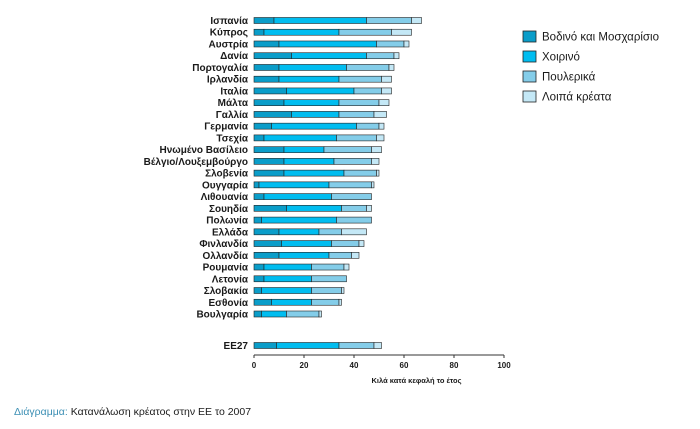 The height and width of the screenshot is (429, 700). What do you see at coordinates (227, 174) in the screenshot?
I see `category-label: Σλοβενία` at bounding box center [227, 174].